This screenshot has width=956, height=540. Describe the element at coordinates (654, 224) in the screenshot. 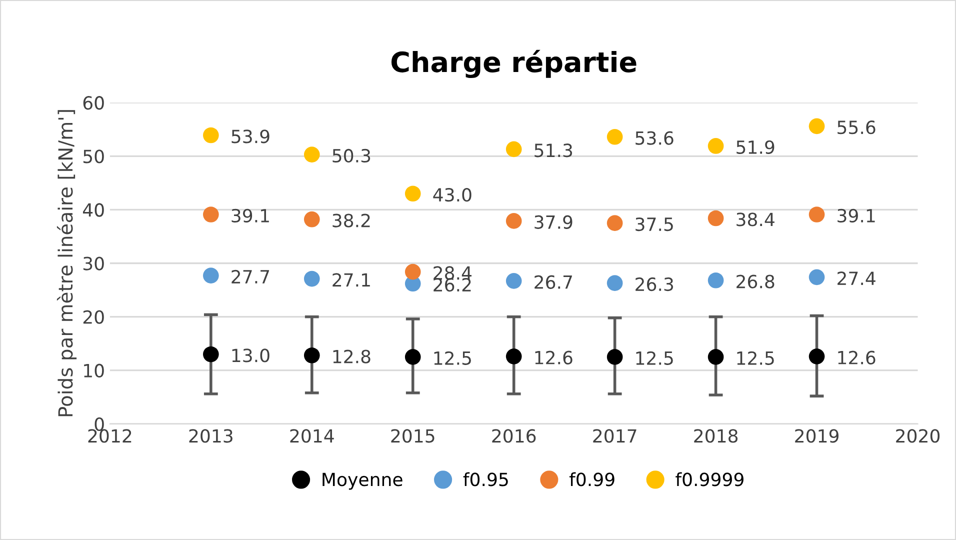

I see `data-label: 37.5` at that location.